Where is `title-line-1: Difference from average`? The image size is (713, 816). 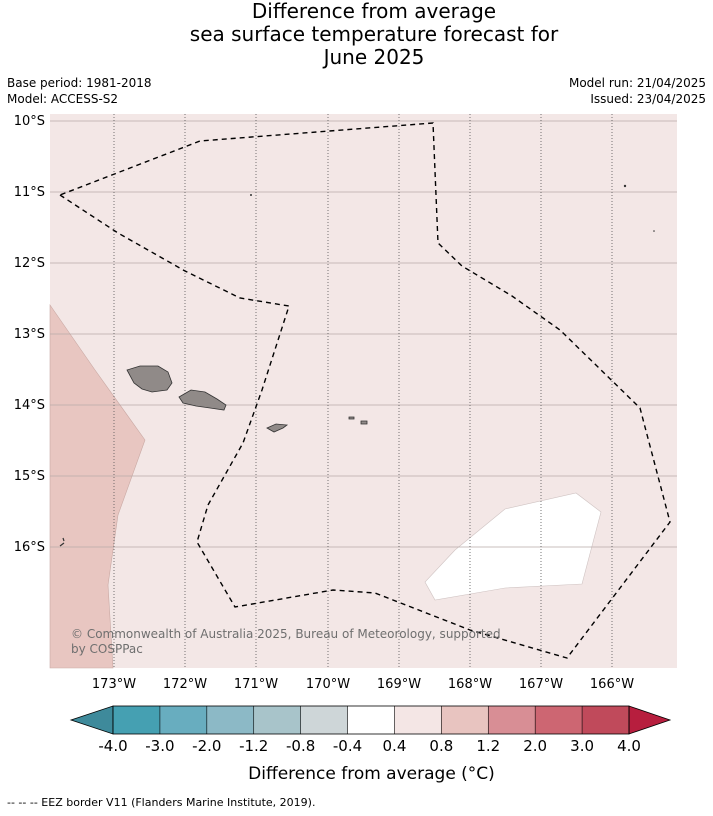
title-line-1: Difference from average is located at coordinates (374, 11).